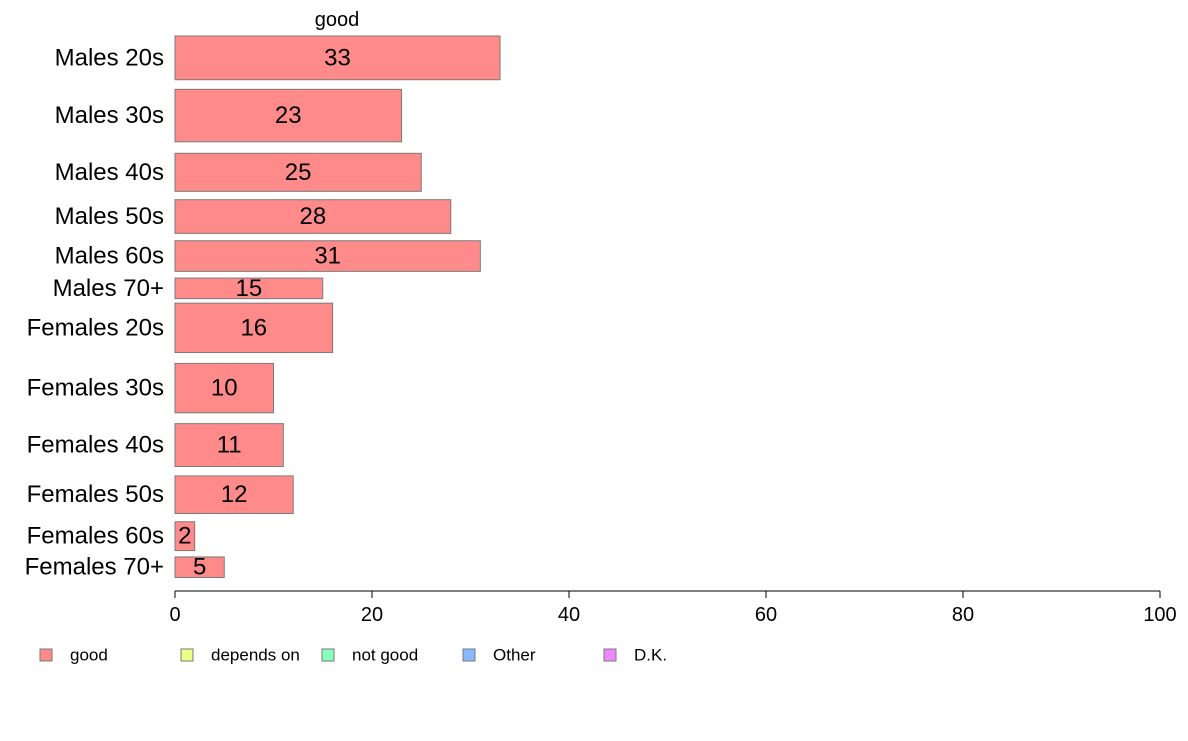 Image resolution: width=1188 pixels, height=741 pixels. I want to click on legend-label: D.K., so click(650, 655).